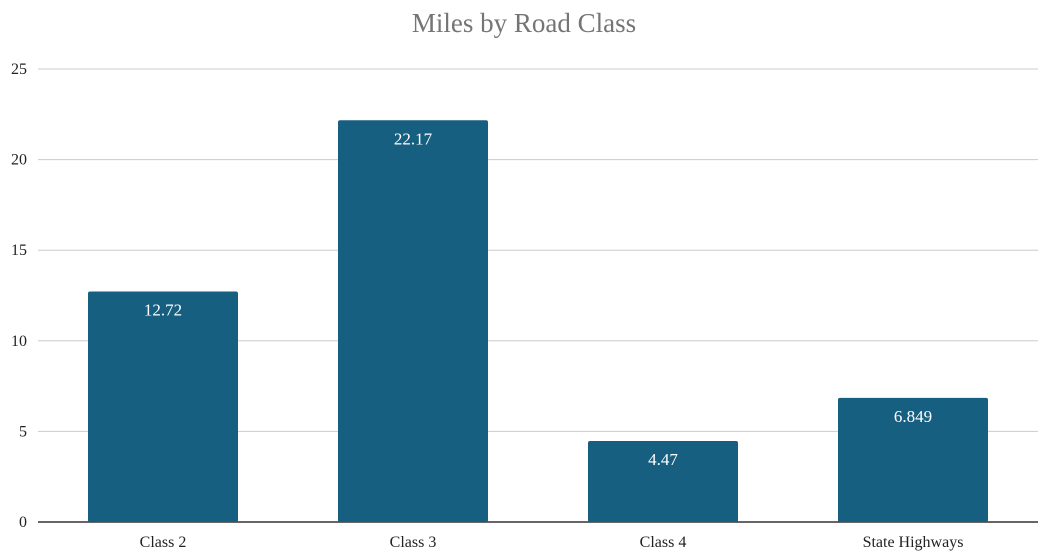 This screenshot has width=1048, height=552. Describe the element at coordinates (19, 69) in the screenshot. I see `y-tick-label: 25` at that location.